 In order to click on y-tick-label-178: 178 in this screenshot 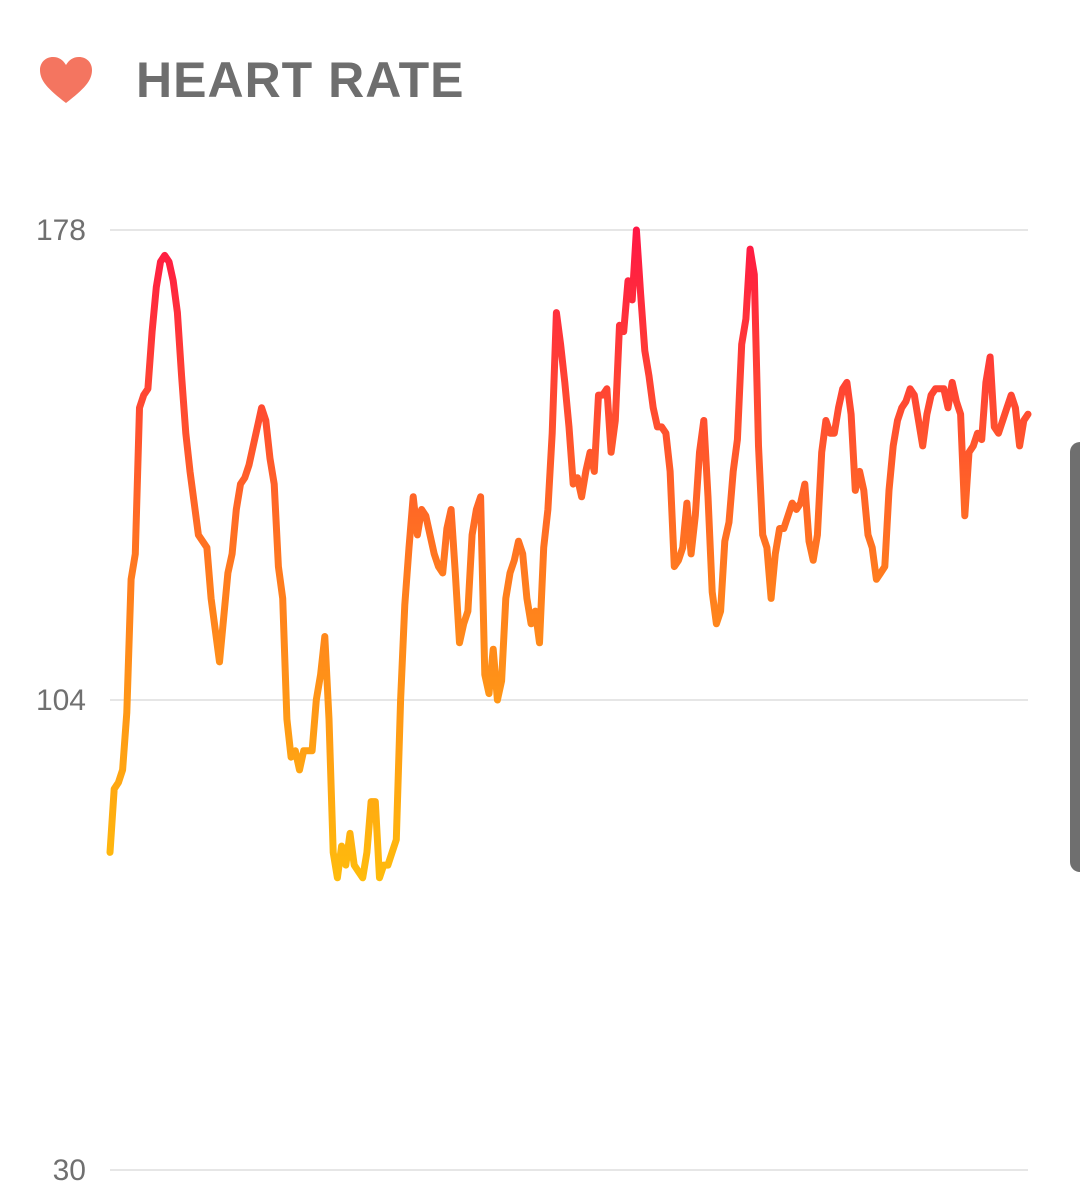, I will do `click(61, 230)`.